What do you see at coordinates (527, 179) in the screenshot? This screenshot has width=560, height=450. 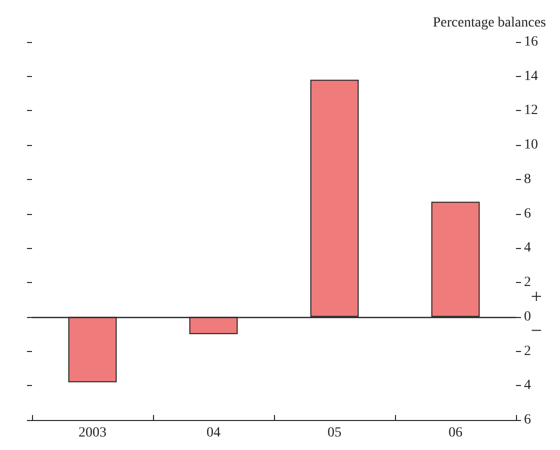 I see `y-tick-label: 8` at bounding box center [527, 179].